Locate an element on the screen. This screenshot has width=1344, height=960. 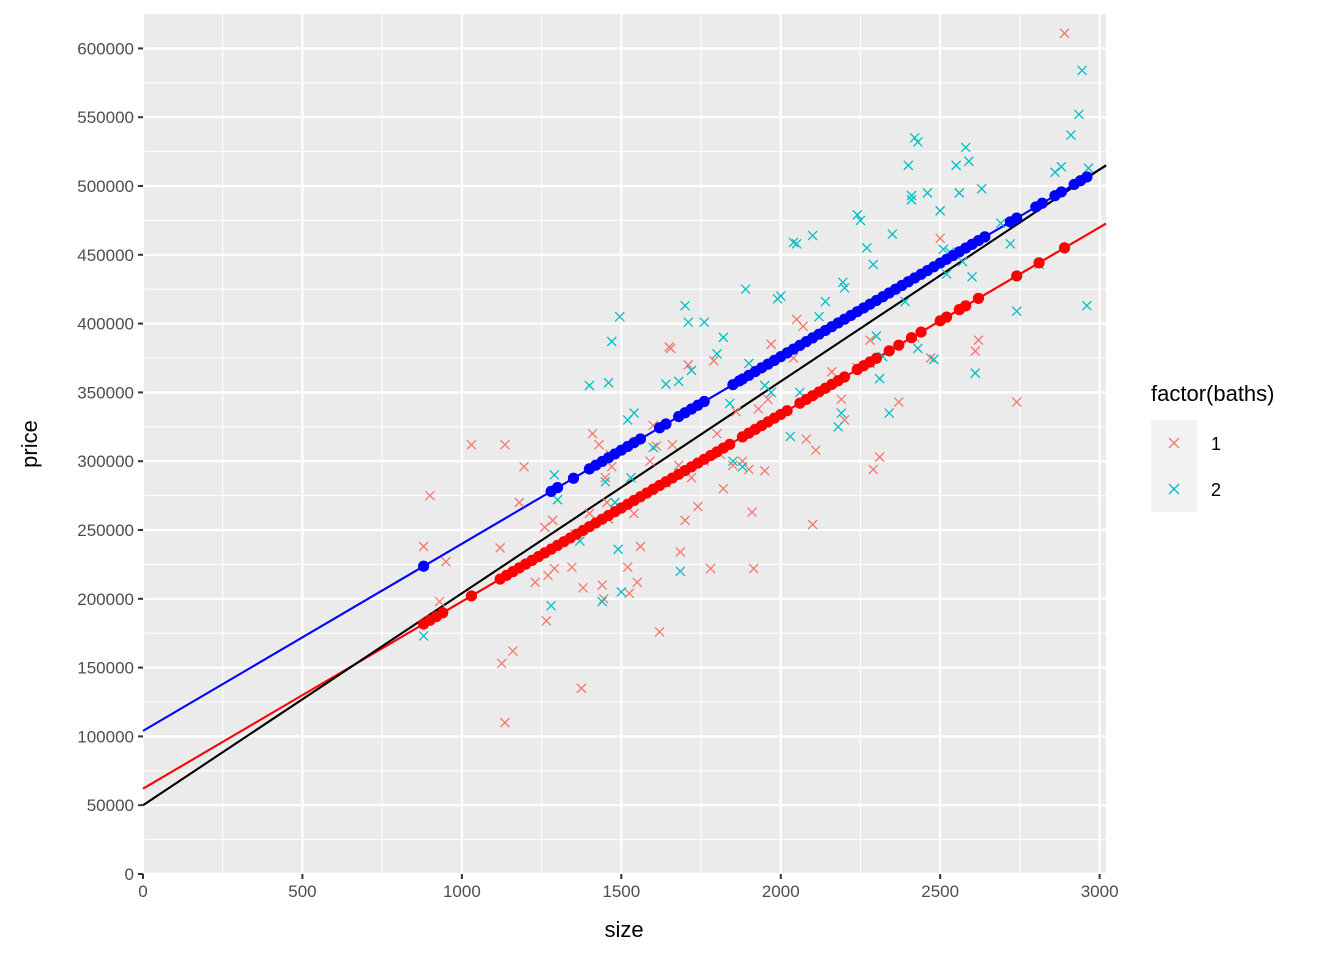
y-tick-label: 550000 is located at coordinates (105, 117).